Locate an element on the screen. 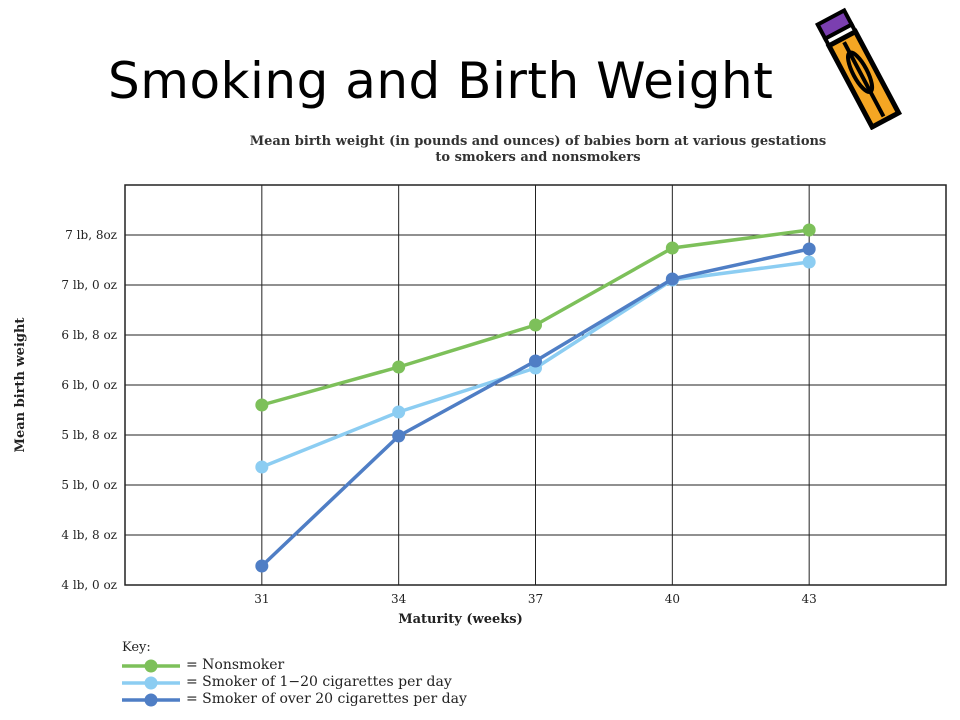 This screenshot has height=720, width=960. x-tick-label: 31 is located at coordinates (261, 599).